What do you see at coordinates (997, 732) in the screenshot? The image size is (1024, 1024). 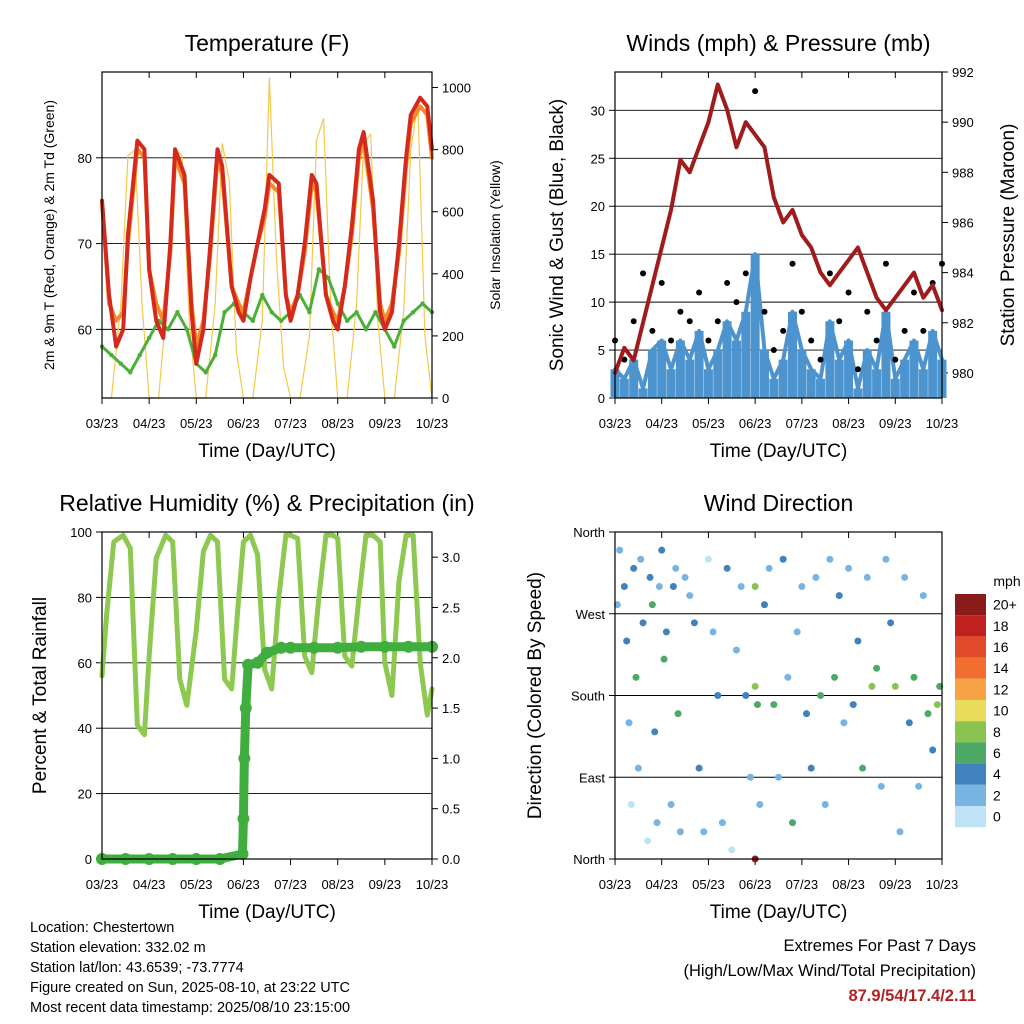 I see `legend-label: 8` at bounding box center [997, 732].